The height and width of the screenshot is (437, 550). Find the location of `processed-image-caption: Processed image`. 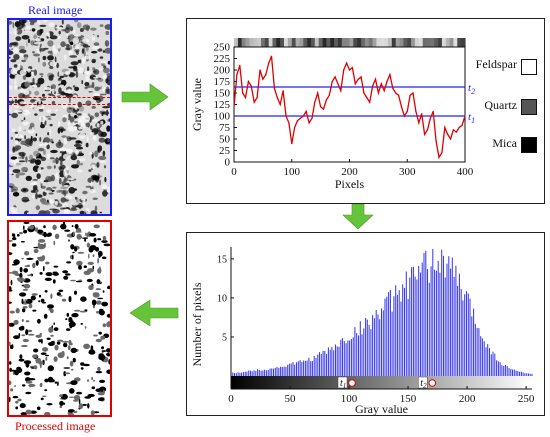

processed-image-caption: Processed image is located at coordinates (55, 426).